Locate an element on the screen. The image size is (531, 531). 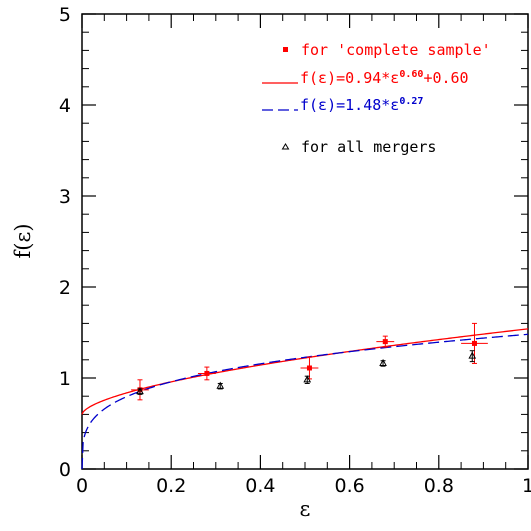
y-tick-label: 0 is located at coordinates (65, 470).